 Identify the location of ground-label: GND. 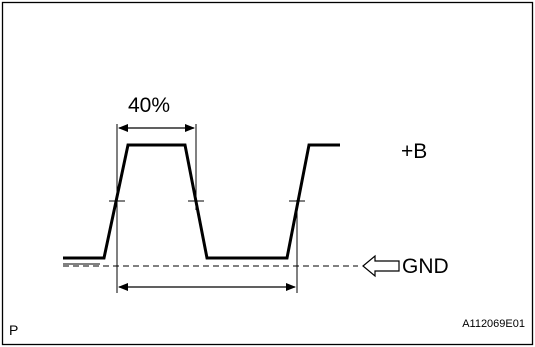
(425, 266).